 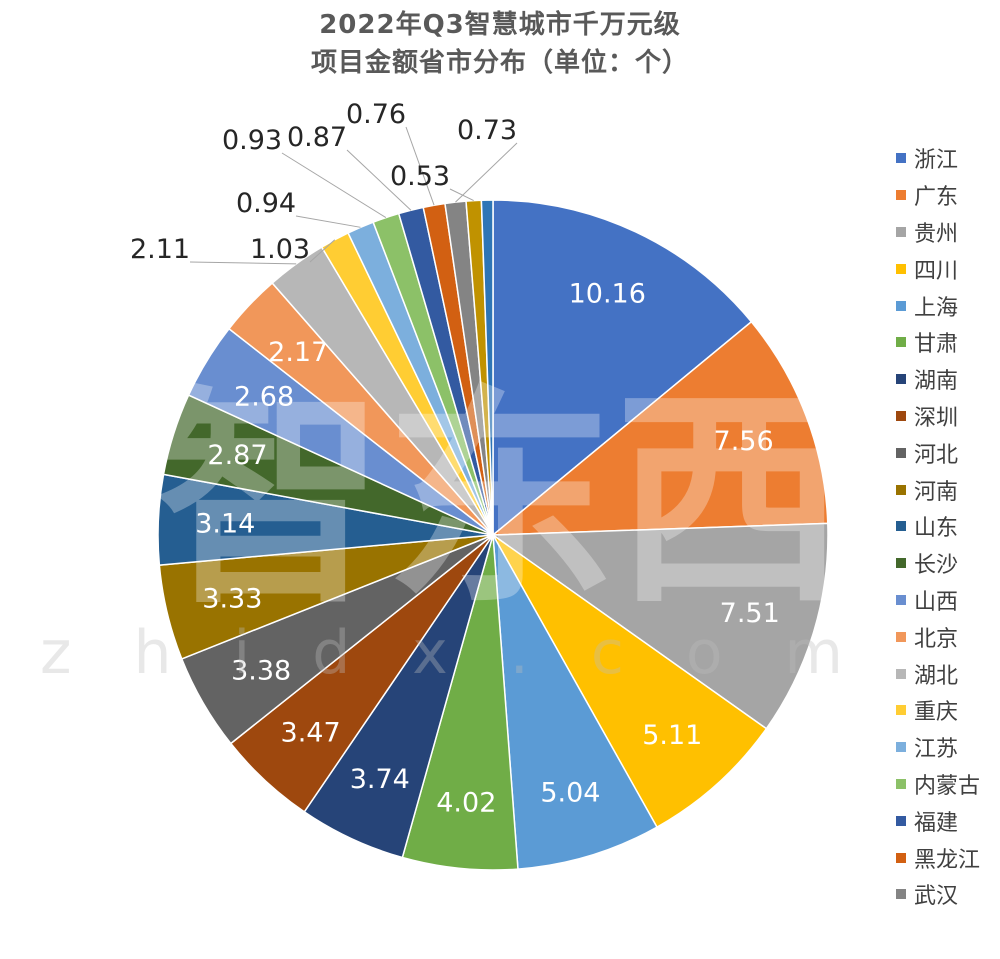 What do you see at coordinates (936, 823) in the screenshot?
I see `legend-label: 福建` at bounding box center [936, 823].